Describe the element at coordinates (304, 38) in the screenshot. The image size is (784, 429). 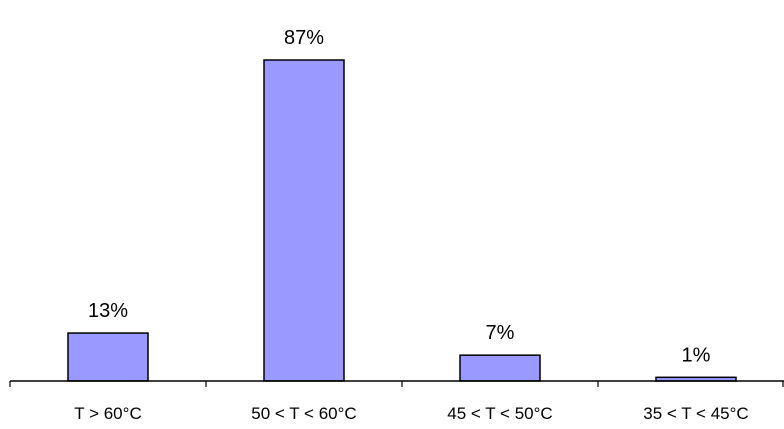
I see `data-label: 87%` at that location.